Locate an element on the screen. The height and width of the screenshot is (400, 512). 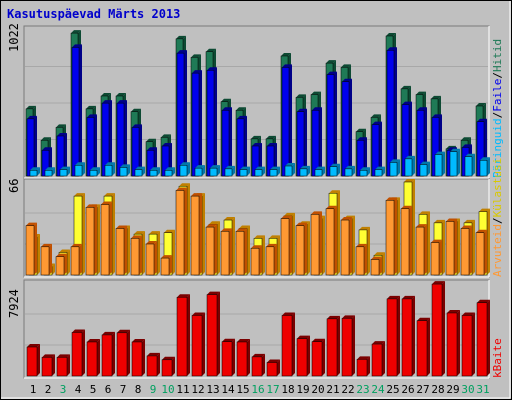
bar-sites-10-front is located at coordinates (165, 266).